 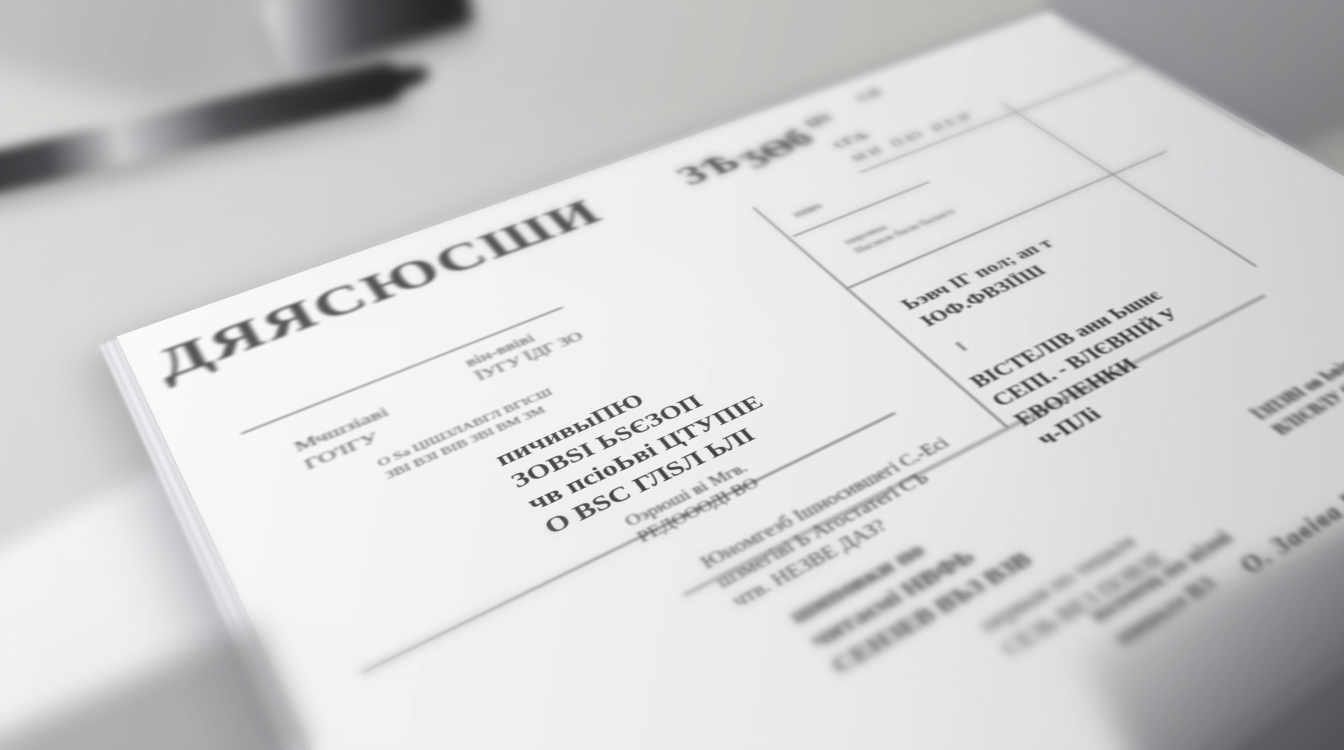 I want to click on reference-block-2: він-ввіві ЇУГУ ЇДГ ЗО, so click(x=524, y=350).